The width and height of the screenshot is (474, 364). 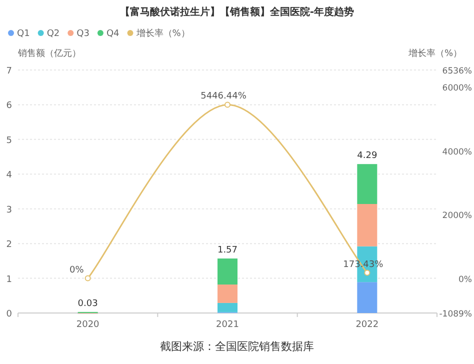 I want to click on y-axis-title: 销售额（亿元）, so click(x=49, y=53).